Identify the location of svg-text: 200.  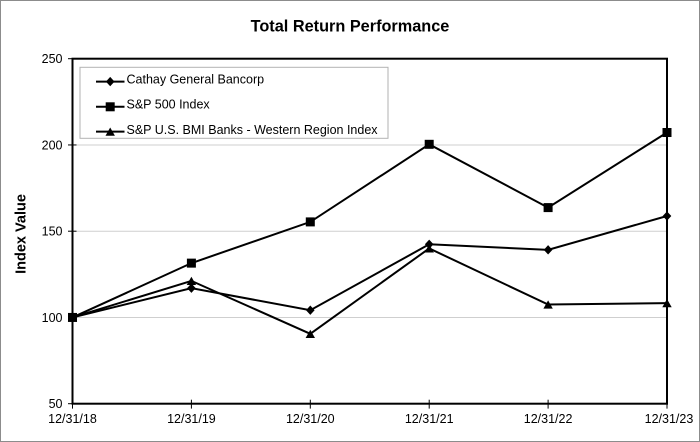
(52, 145).